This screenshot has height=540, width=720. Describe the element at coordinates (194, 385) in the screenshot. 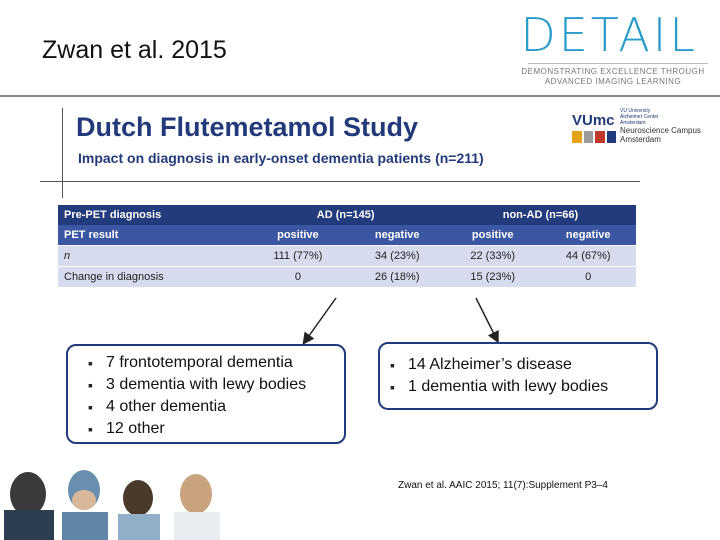

I see `list-item: 3 dementia with lewy bodies` at that location.